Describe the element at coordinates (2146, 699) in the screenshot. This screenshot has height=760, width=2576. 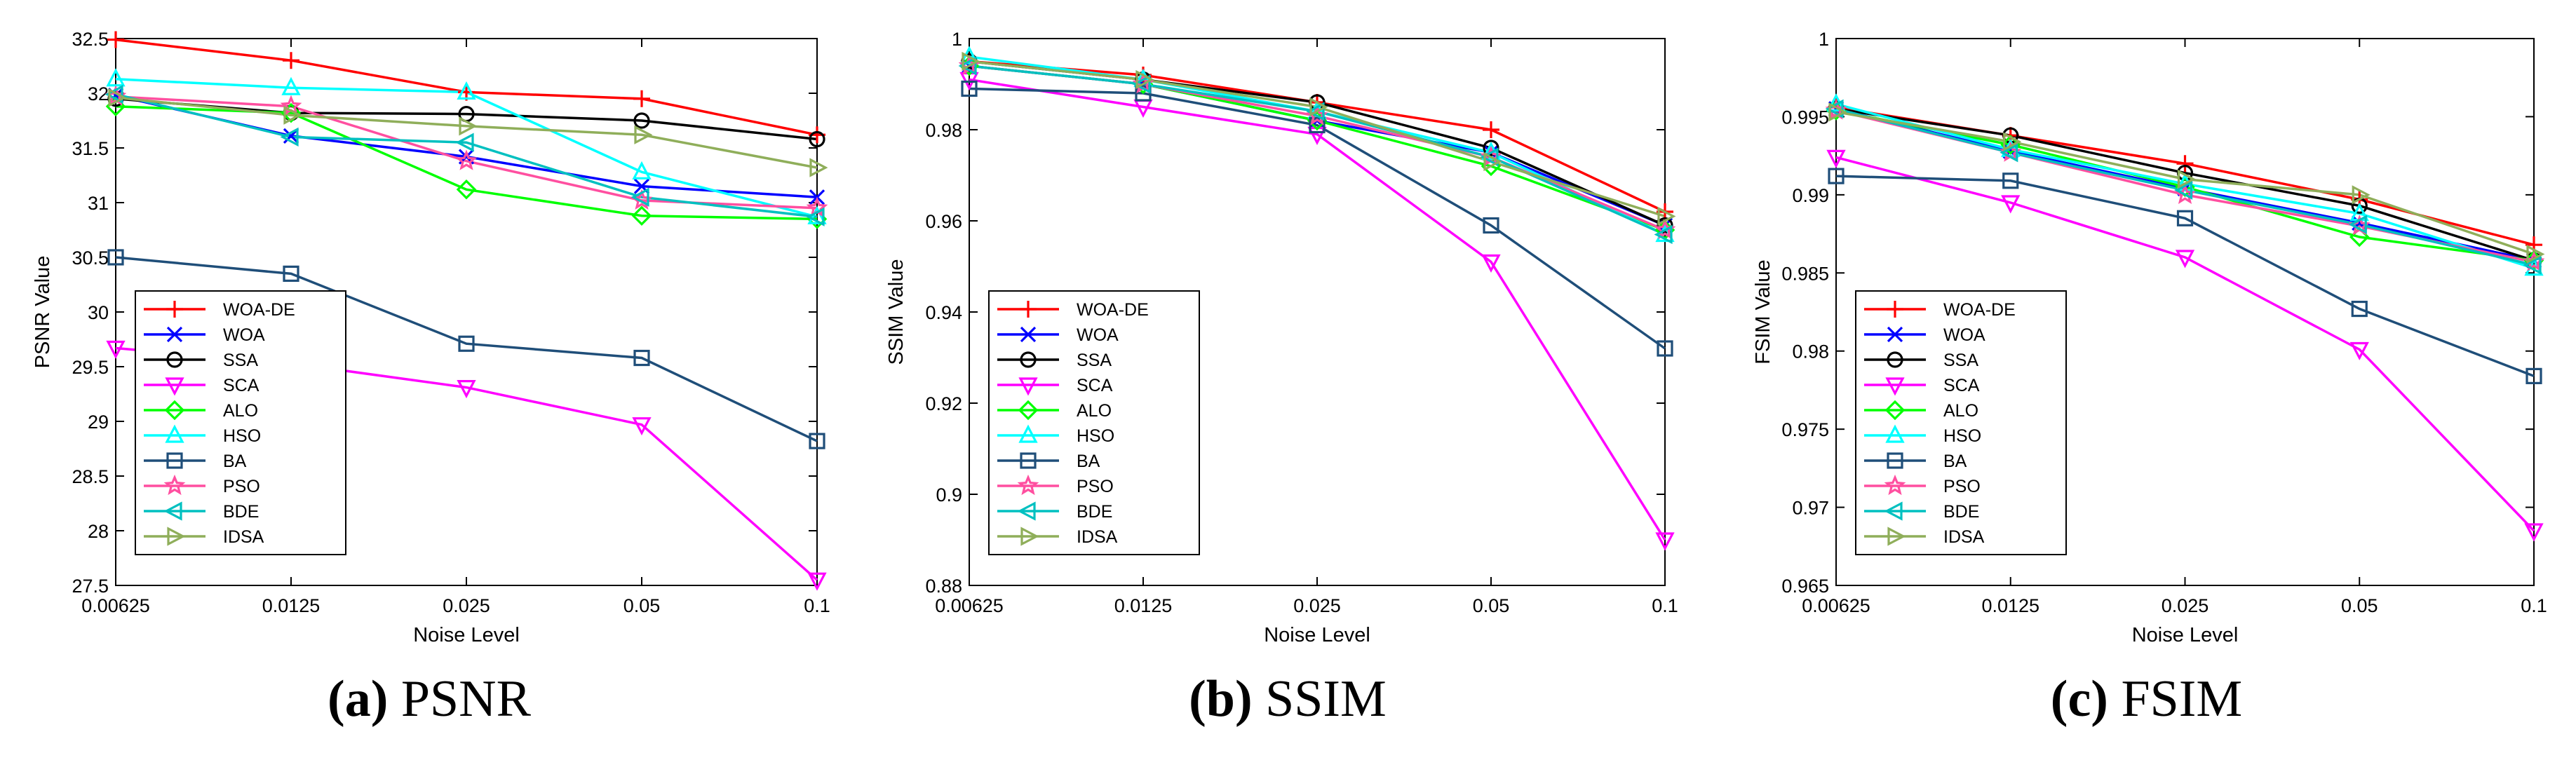
I see `fsim-caption: (c) FSIM` at that location.